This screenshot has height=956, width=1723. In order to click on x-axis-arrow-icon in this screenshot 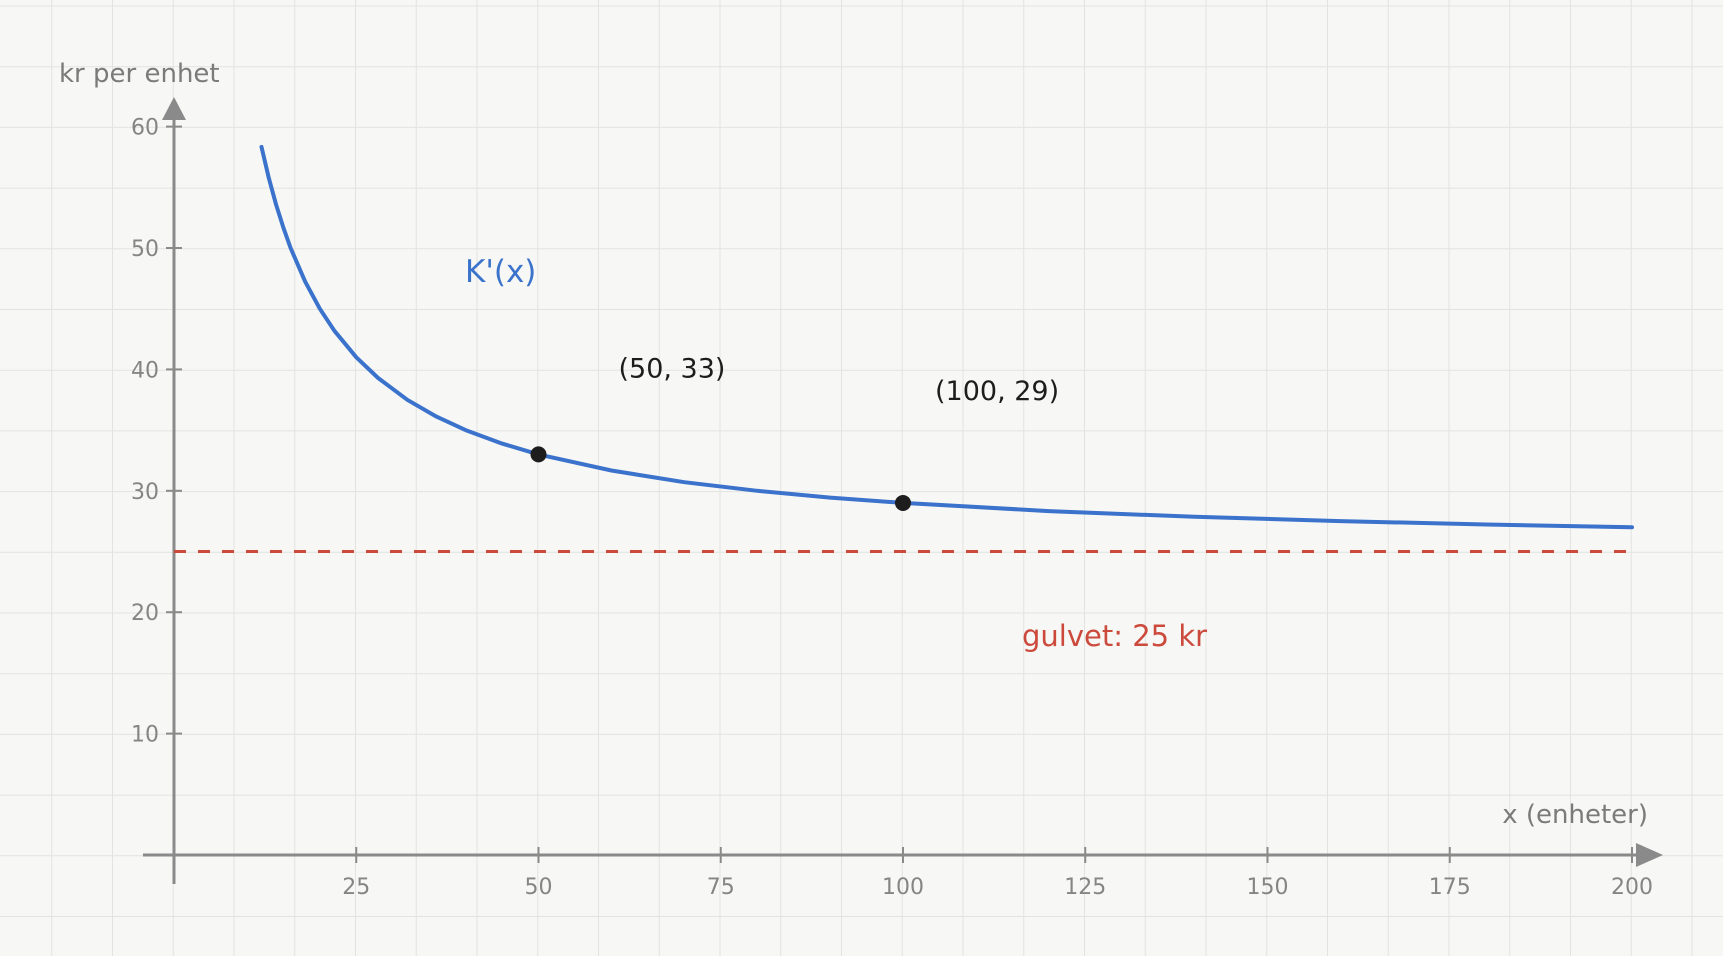, I will do `click(1649, 855)`.